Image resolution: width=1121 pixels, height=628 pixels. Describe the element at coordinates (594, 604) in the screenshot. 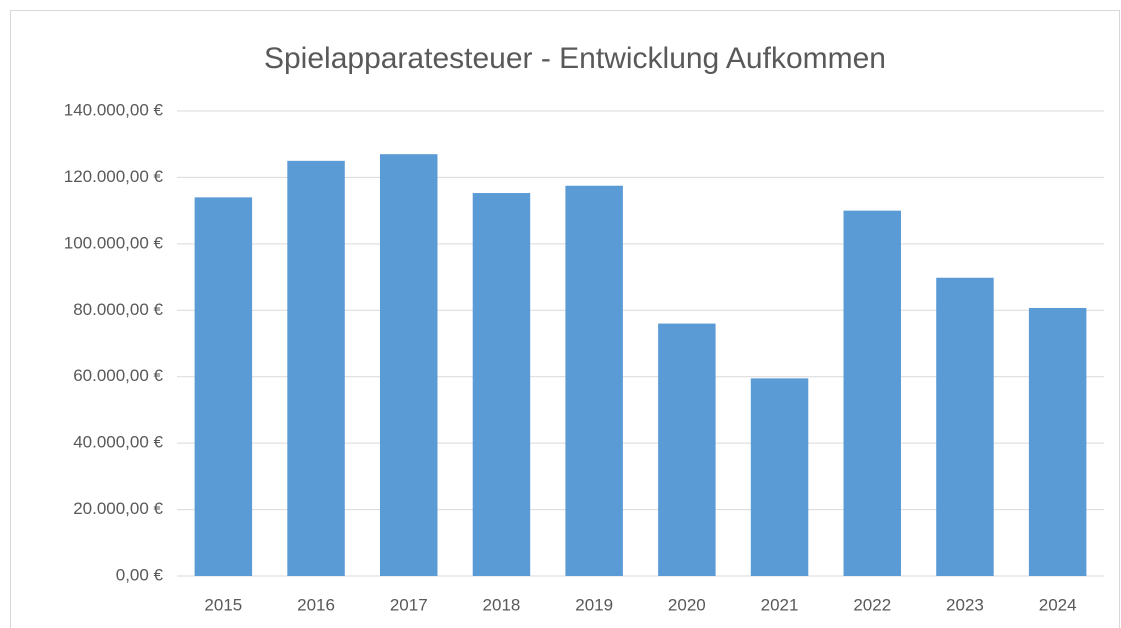

I see `x-tick-label: 2019` at that location.